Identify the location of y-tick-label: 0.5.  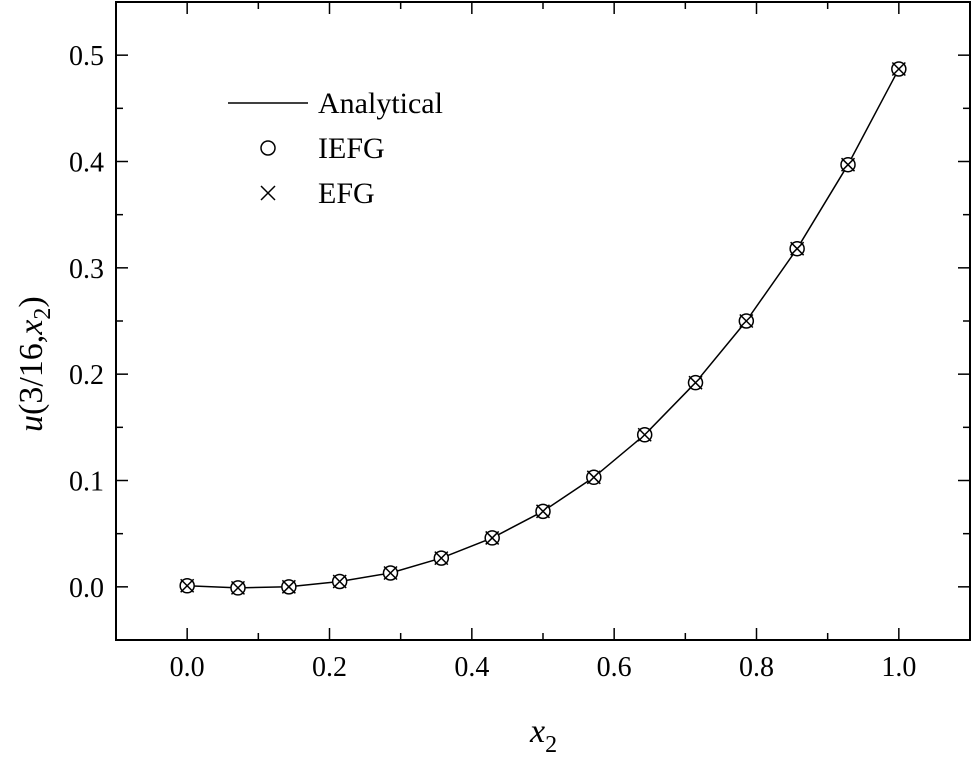
(86, 56).